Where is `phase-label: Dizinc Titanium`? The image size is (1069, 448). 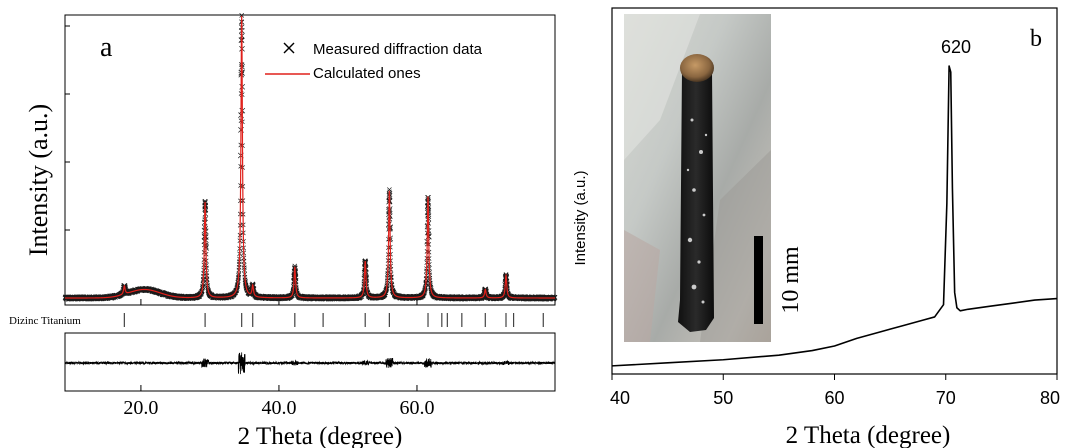
phase-label: Dizinc Titanium is located at coordinates (45, 321).